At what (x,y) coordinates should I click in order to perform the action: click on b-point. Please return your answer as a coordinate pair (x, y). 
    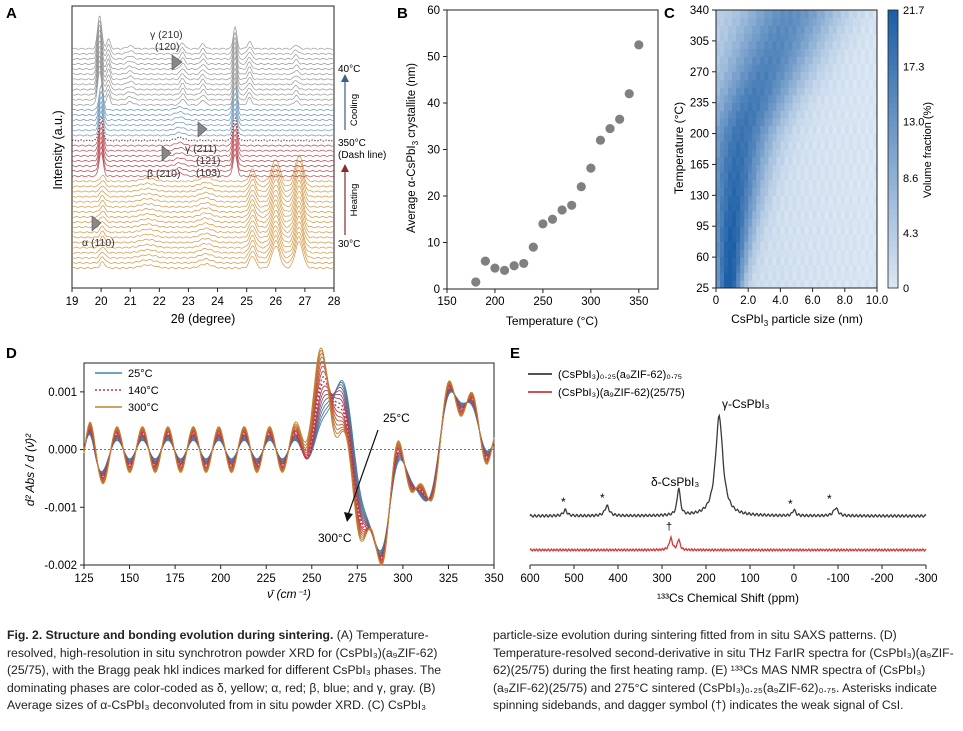
    Looking at the image, I should click on (610, 128).